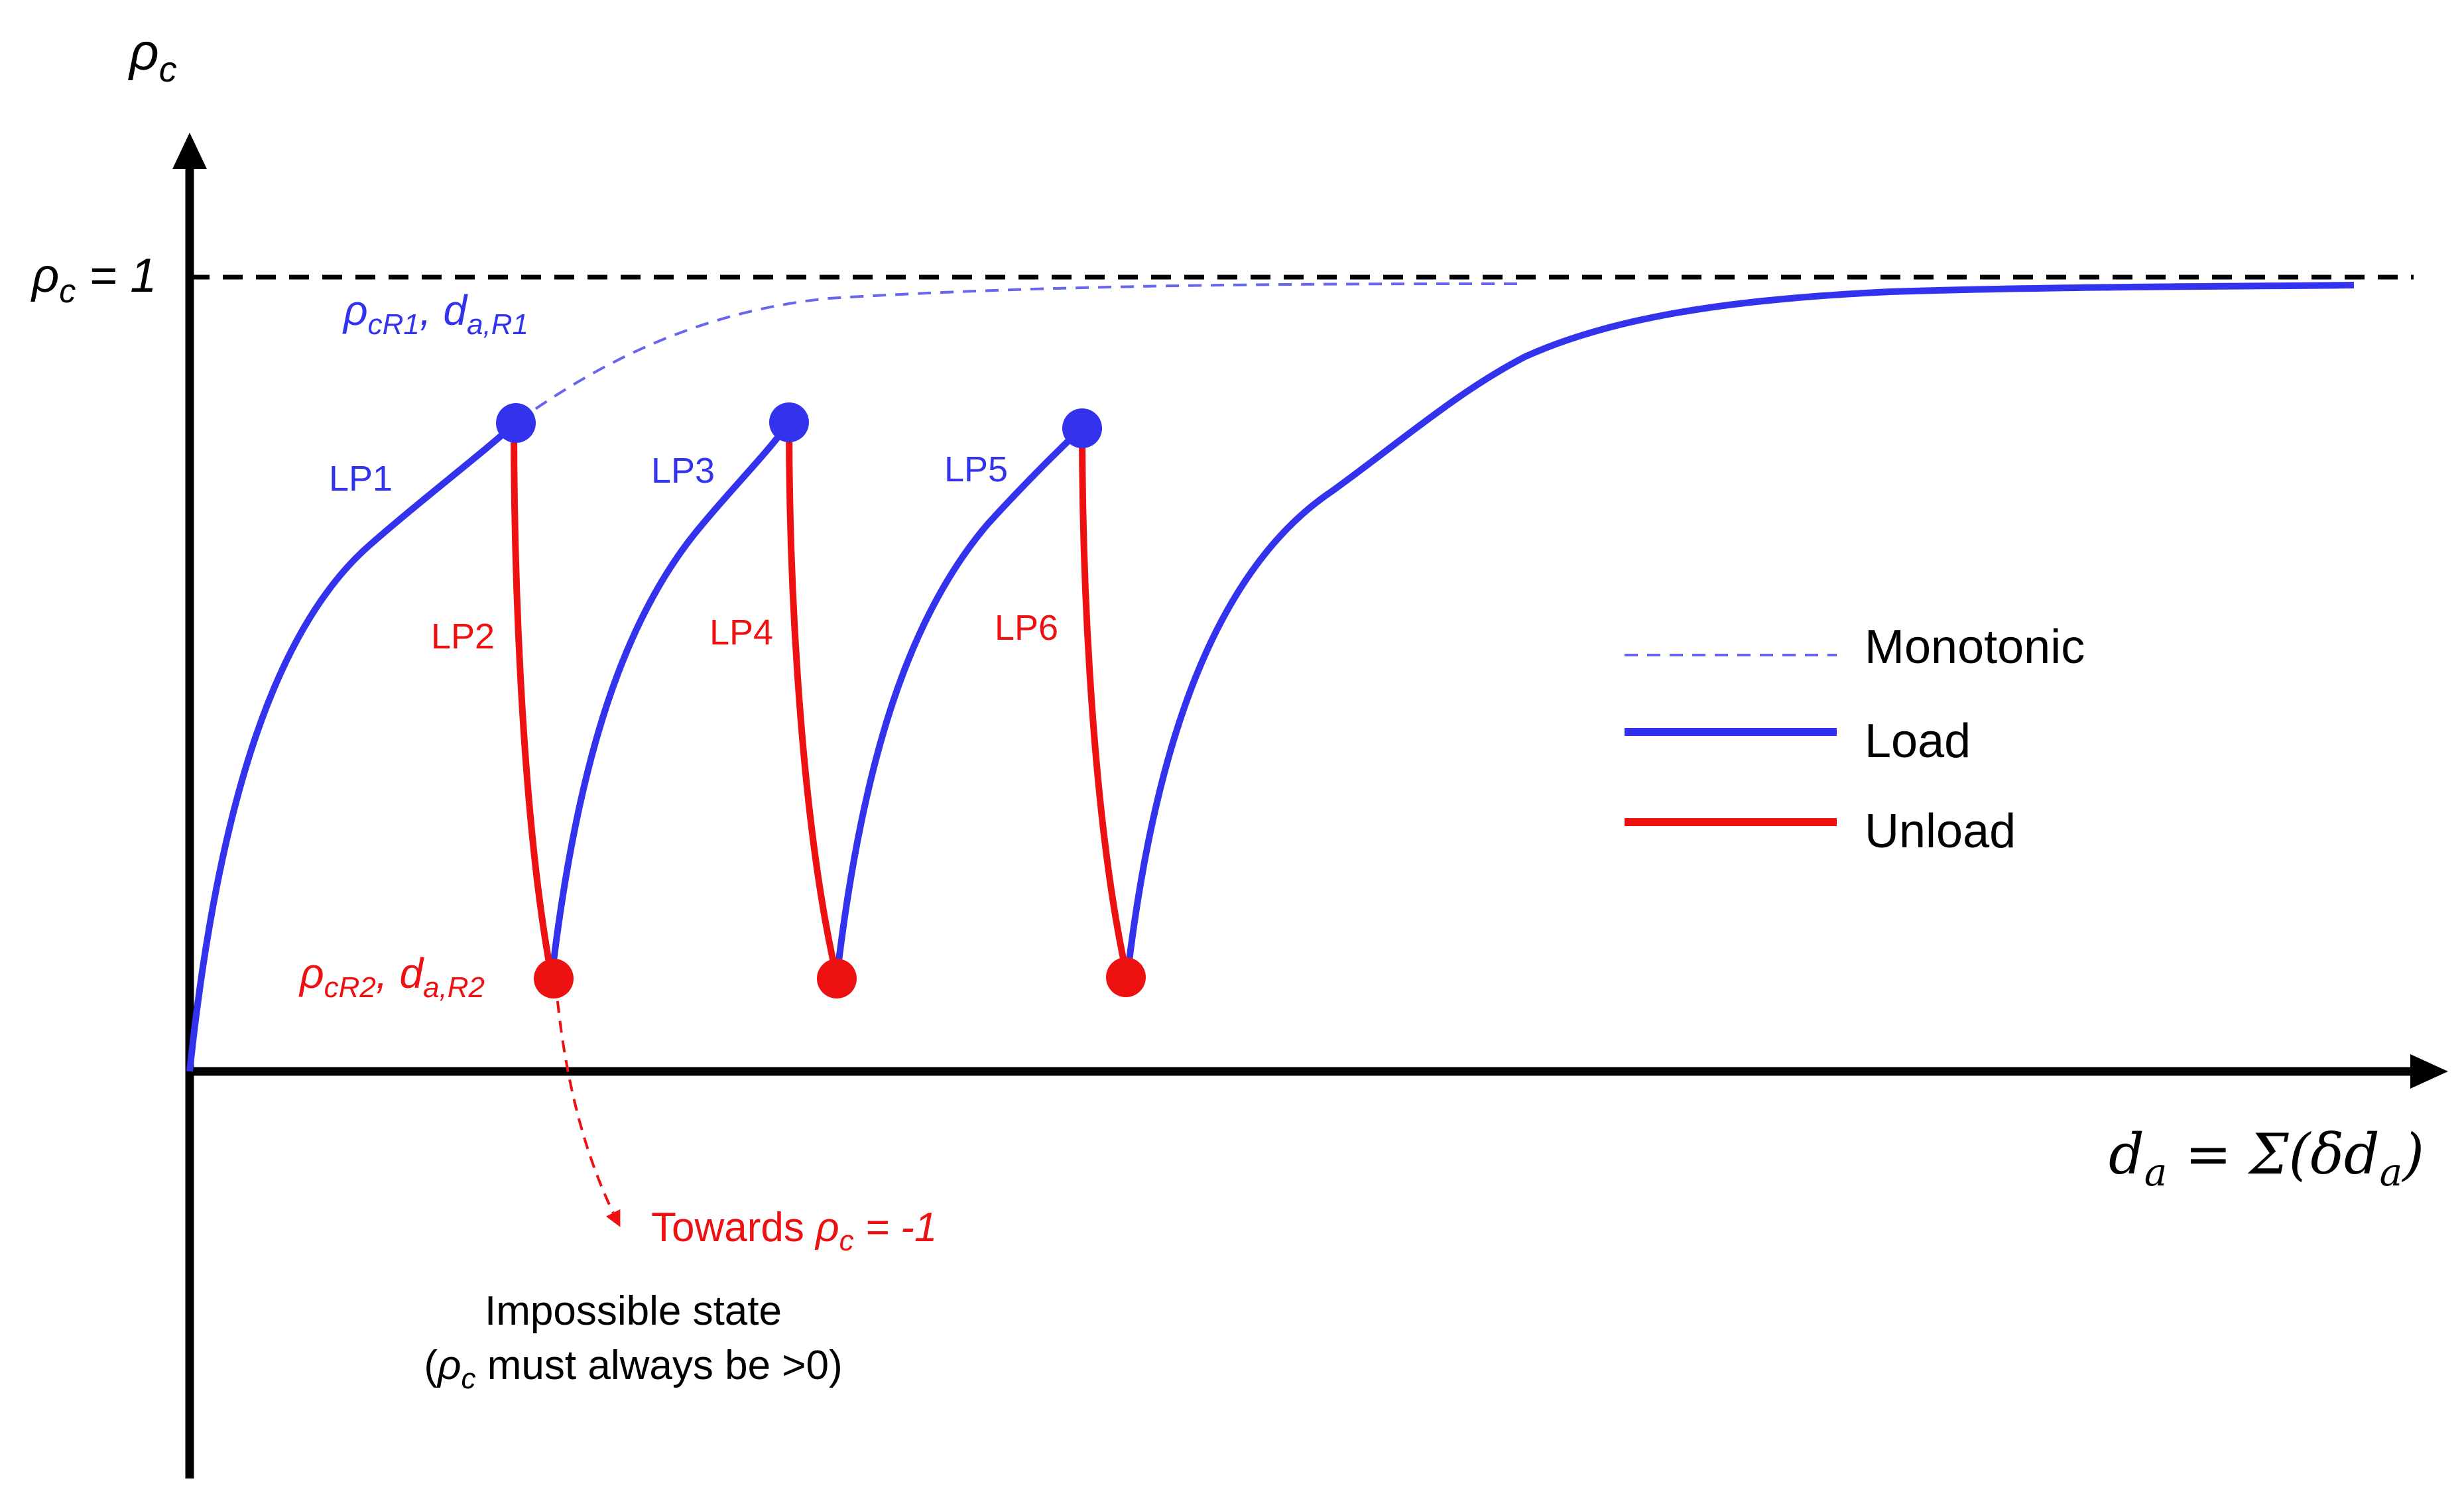 This screenshot has width=2464, height=1509. I want to click on segment-label-lp6: LP6, so click(1026, 628).